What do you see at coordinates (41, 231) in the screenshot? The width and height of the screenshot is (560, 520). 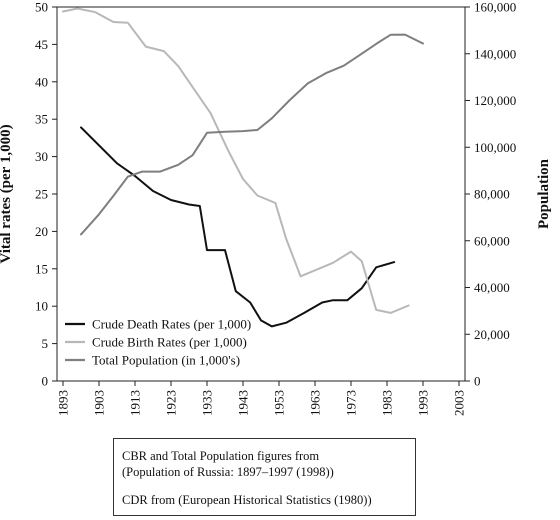 I see `left-tick-label: 20` at bounding box center [41, 231].